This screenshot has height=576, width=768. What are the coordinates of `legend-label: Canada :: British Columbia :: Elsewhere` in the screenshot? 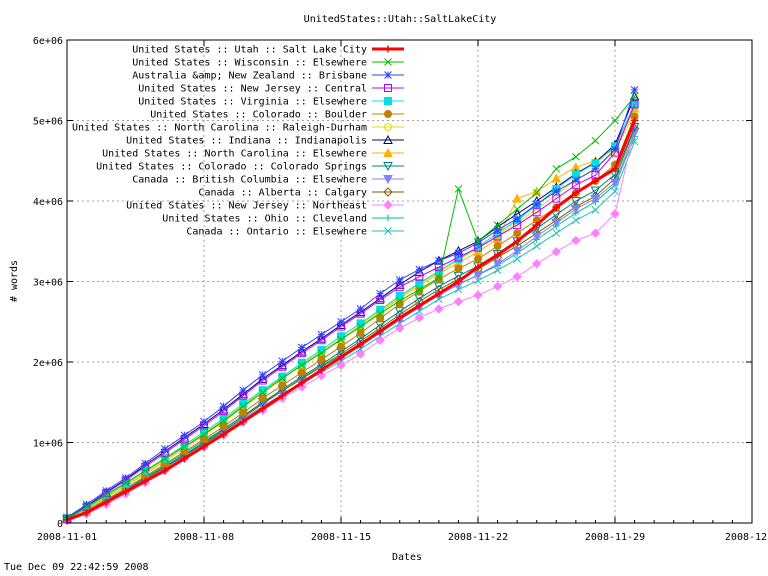 It's located at (249, 180).